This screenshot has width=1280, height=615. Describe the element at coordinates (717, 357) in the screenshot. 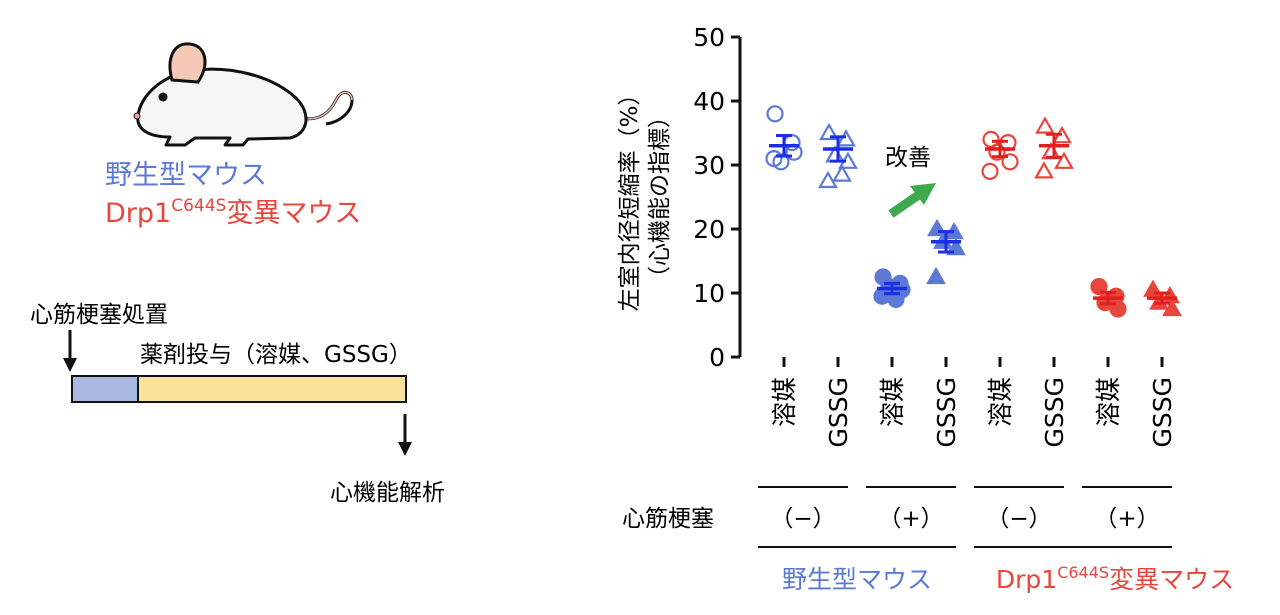

I see `y-tick-label: 0` at that location.